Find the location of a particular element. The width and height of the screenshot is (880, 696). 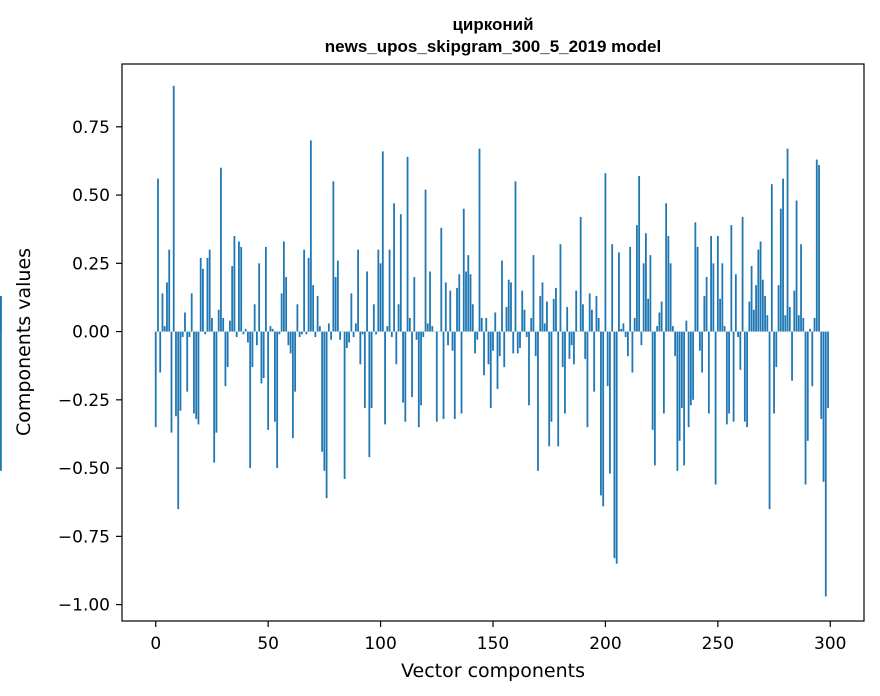

chart-subtitle: news_upos_skipgram_300_5_2019 model is located at coordinates (493, 46).